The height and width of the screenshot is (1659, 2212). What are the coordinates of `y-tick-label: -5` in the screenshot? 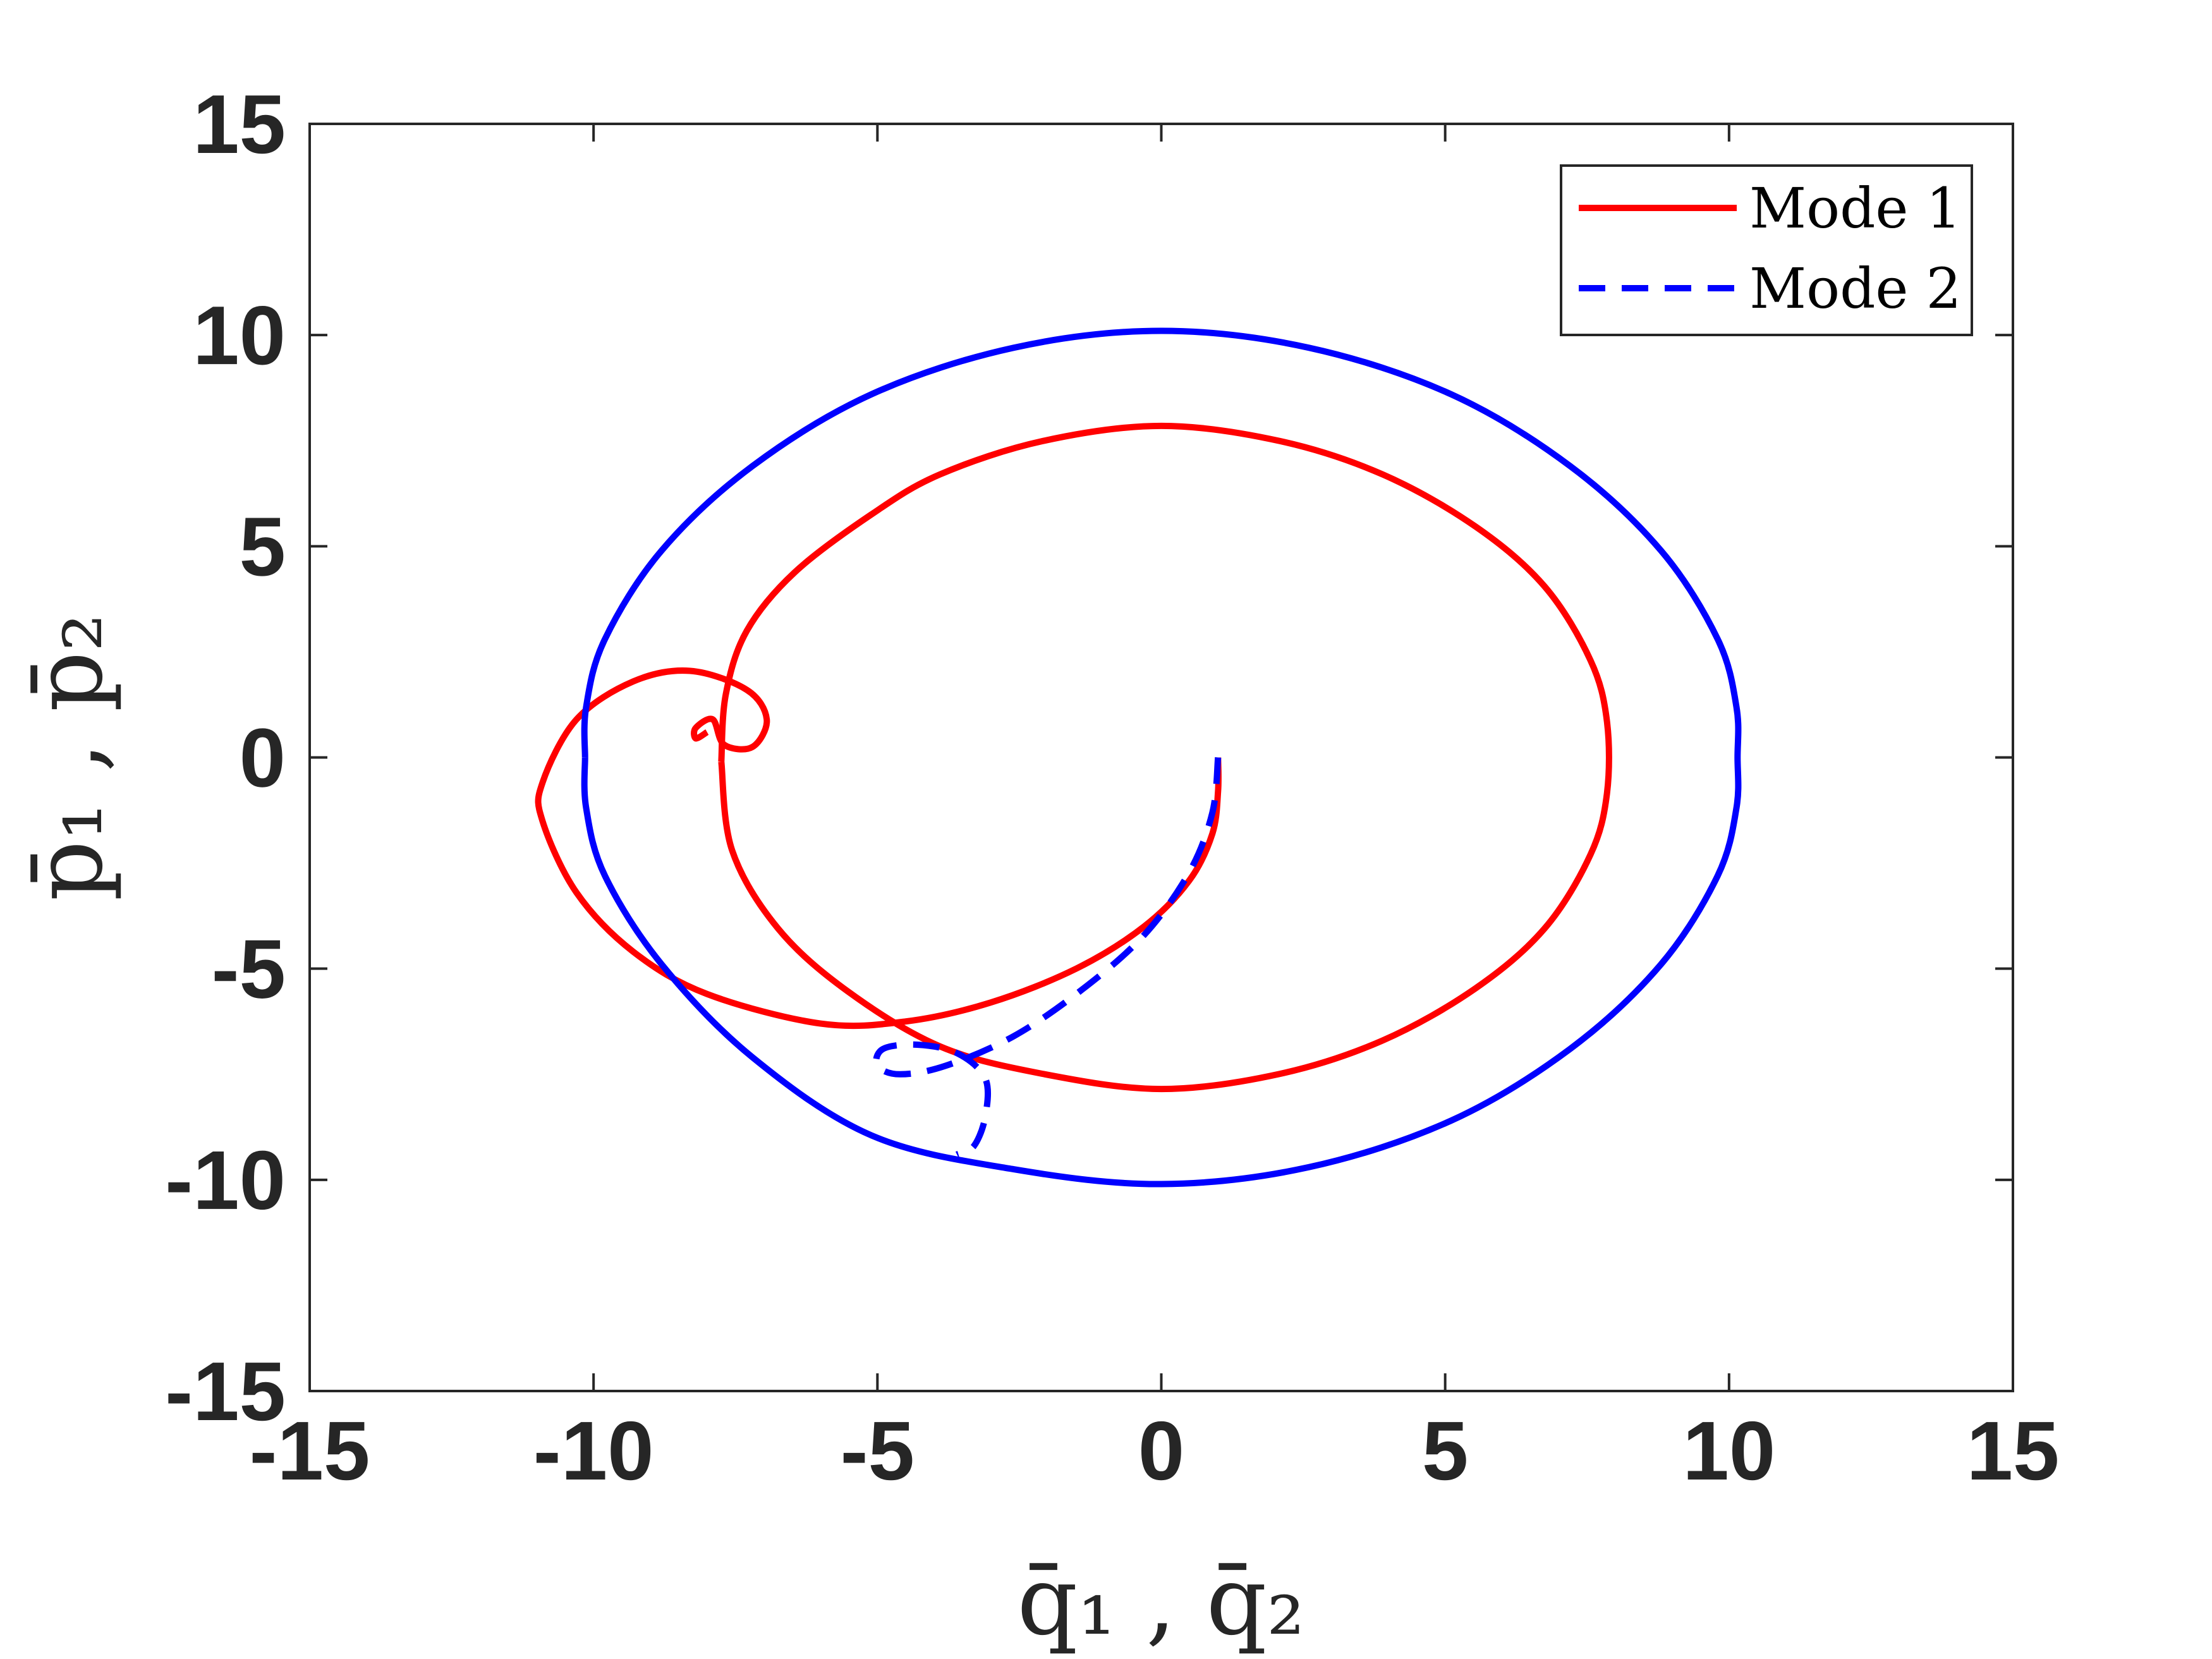 It's located at (249, 969).